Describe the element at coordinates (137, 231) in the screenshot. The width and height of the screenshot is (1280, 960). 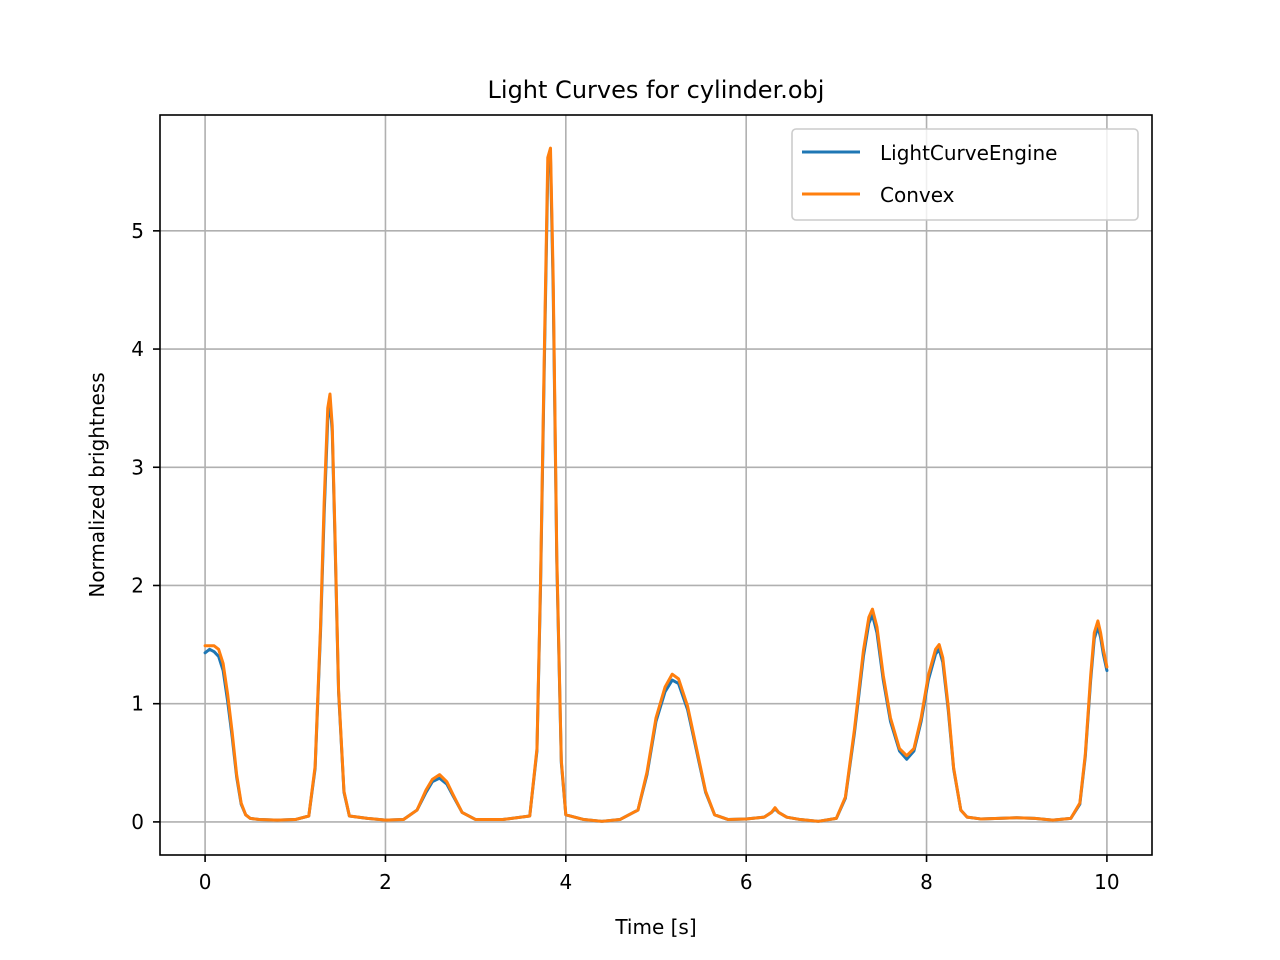
I see `y-tick-label: 5` at that location.